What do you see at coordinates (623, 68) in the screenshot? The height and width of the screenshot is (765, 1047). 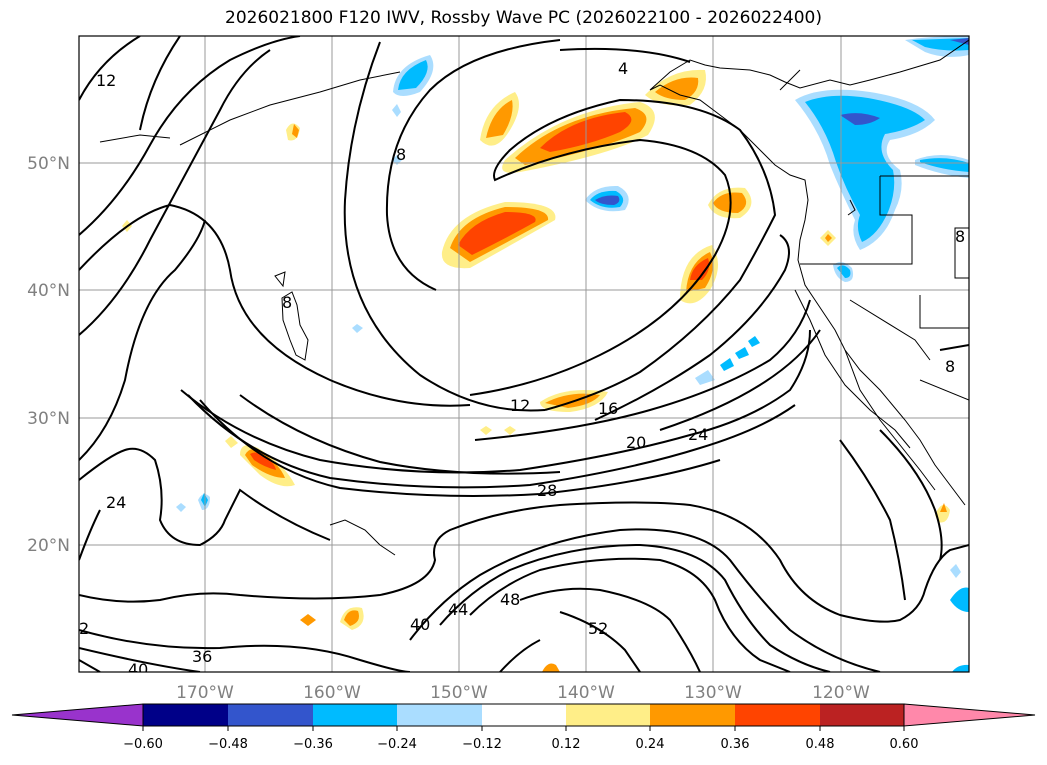 I see `contour-label: 4` at bounding box center [623, 68].